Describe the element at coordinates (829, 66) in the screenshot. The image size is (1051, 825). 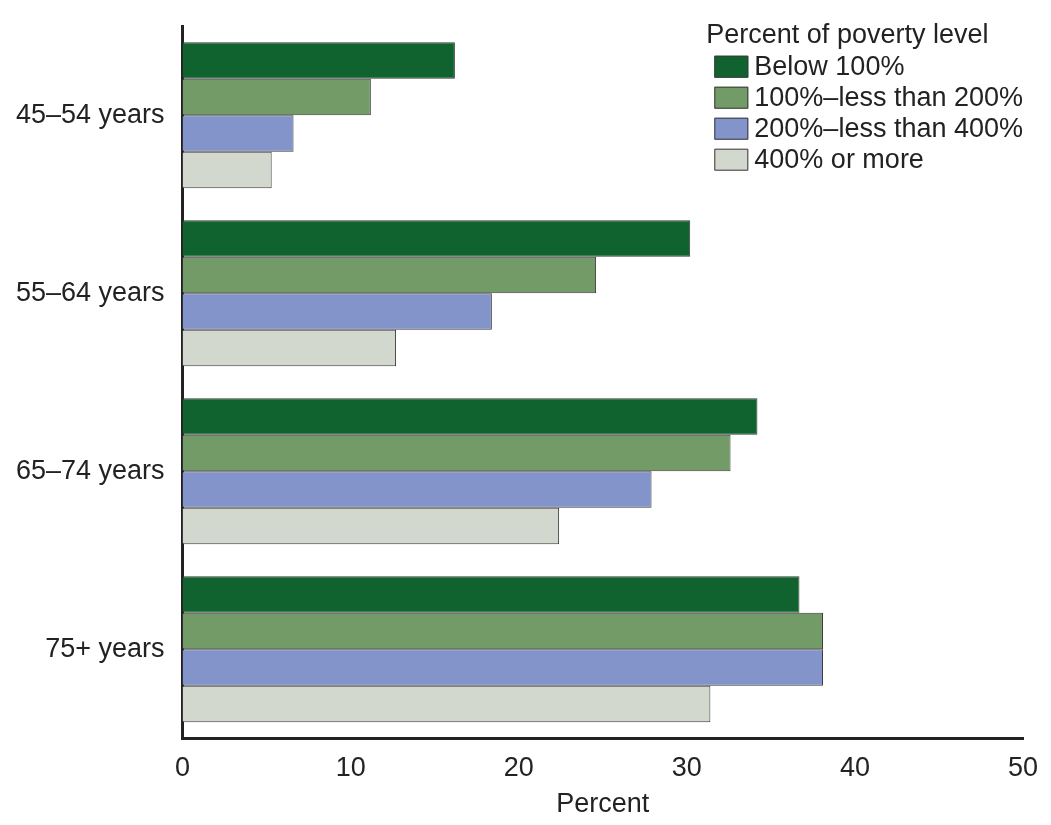
I see `legend-label: Below 100%` at that location.